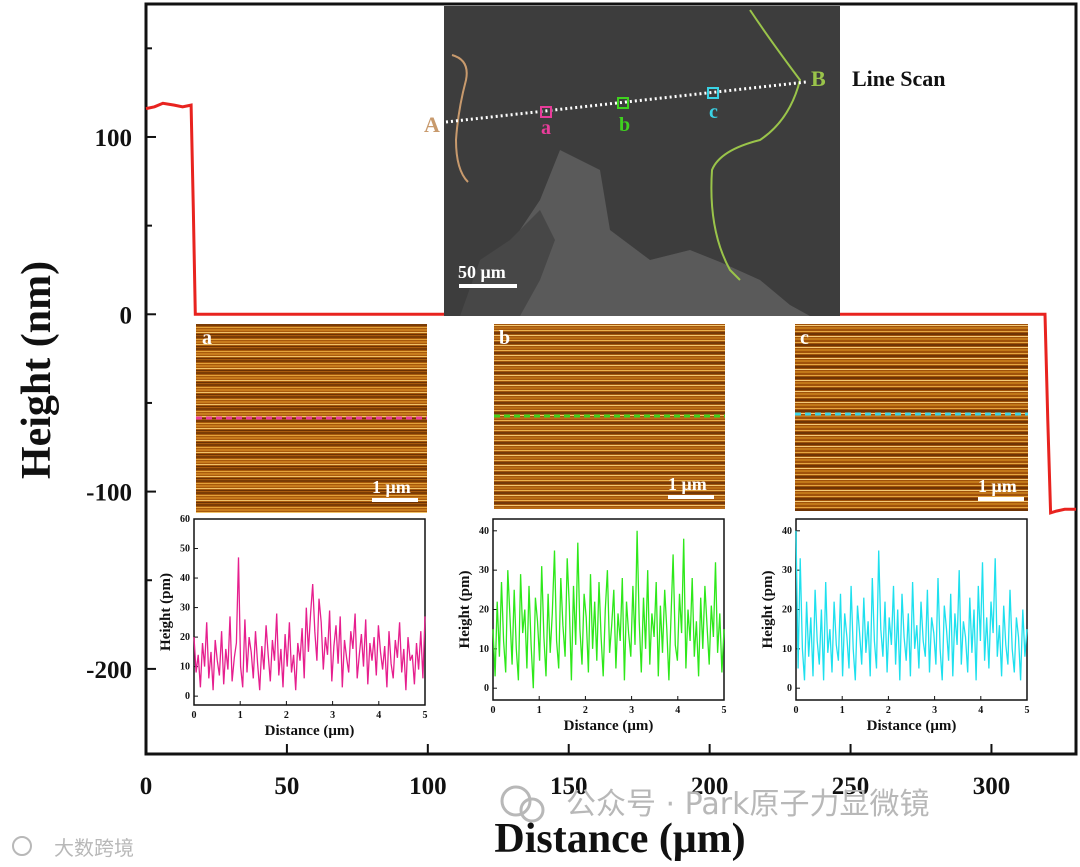 The image size is (1080, 867). I want to click on main-y-tick-label: 100, so click(114, 138).